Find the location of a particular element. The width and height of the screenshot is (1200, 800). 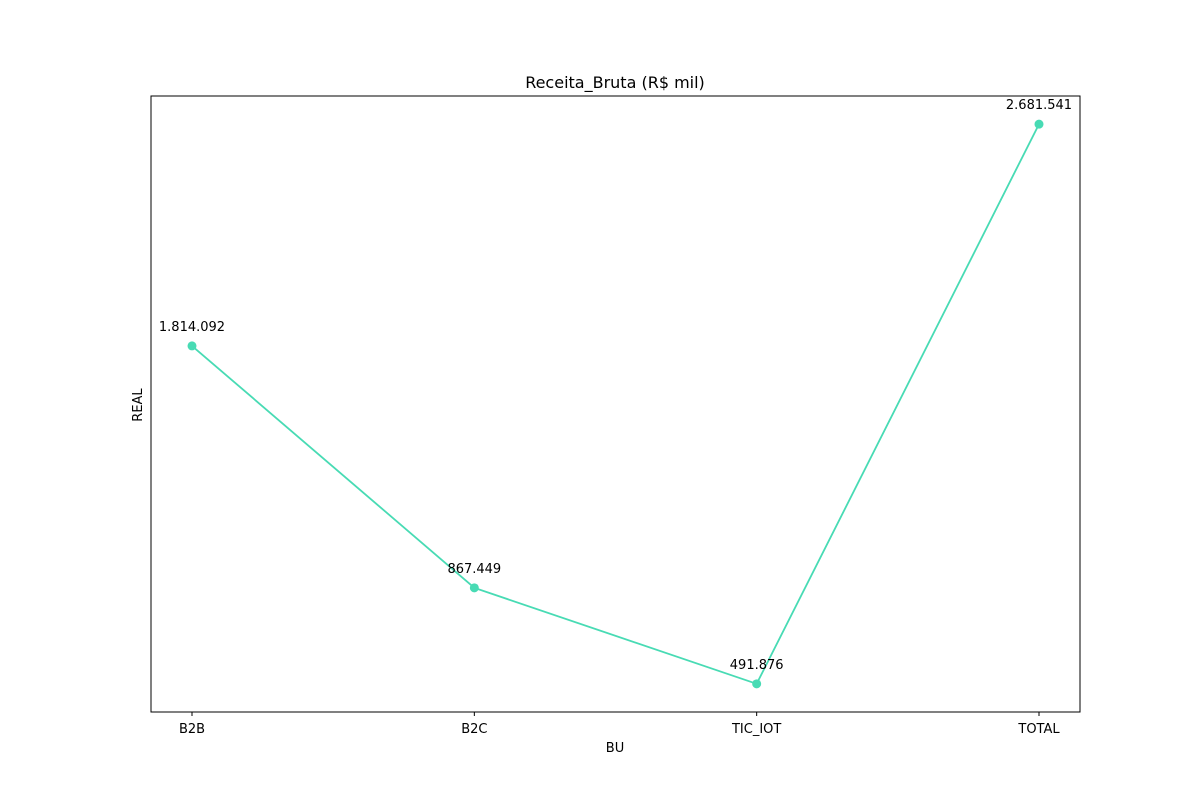

x-tick-label: TOTAL is located at coordinates (1038, 729).